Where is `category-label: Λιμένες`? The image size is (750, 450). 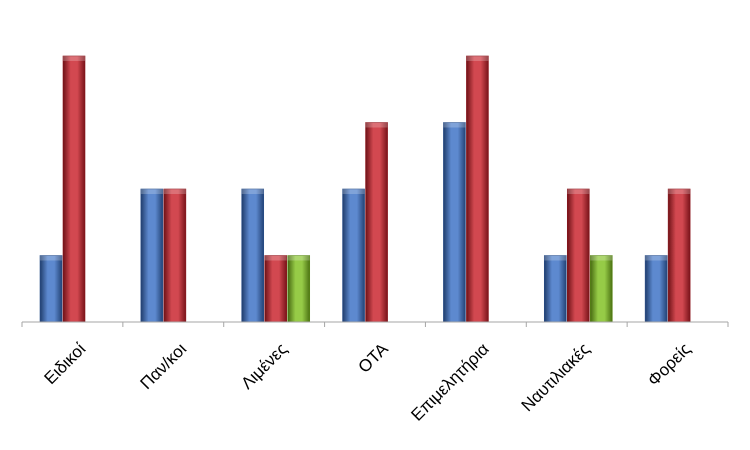
category-label: Λιμένες is located at coordinates (264, 366).